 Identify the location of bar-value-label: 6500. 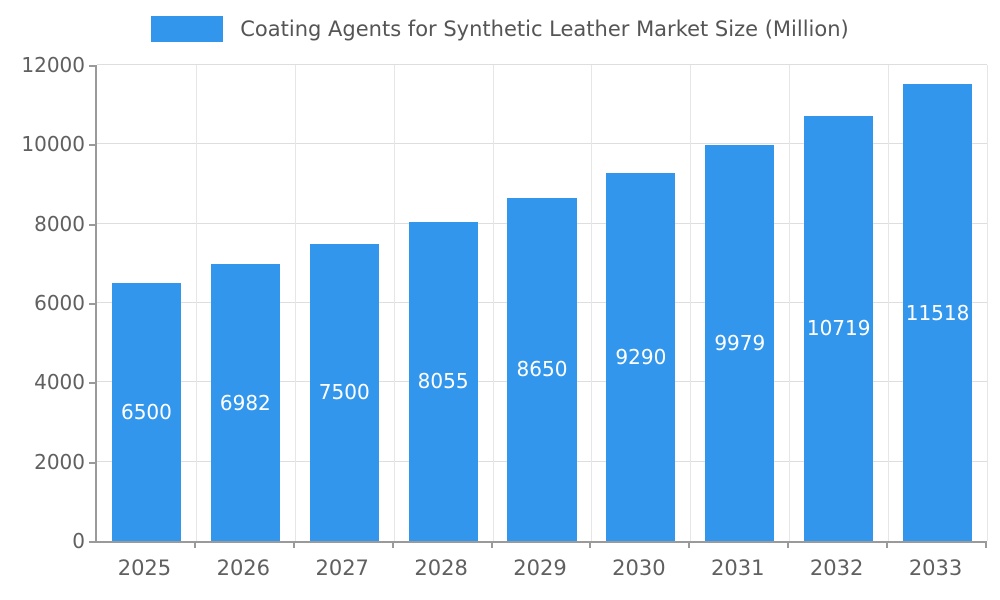
(146, 412).